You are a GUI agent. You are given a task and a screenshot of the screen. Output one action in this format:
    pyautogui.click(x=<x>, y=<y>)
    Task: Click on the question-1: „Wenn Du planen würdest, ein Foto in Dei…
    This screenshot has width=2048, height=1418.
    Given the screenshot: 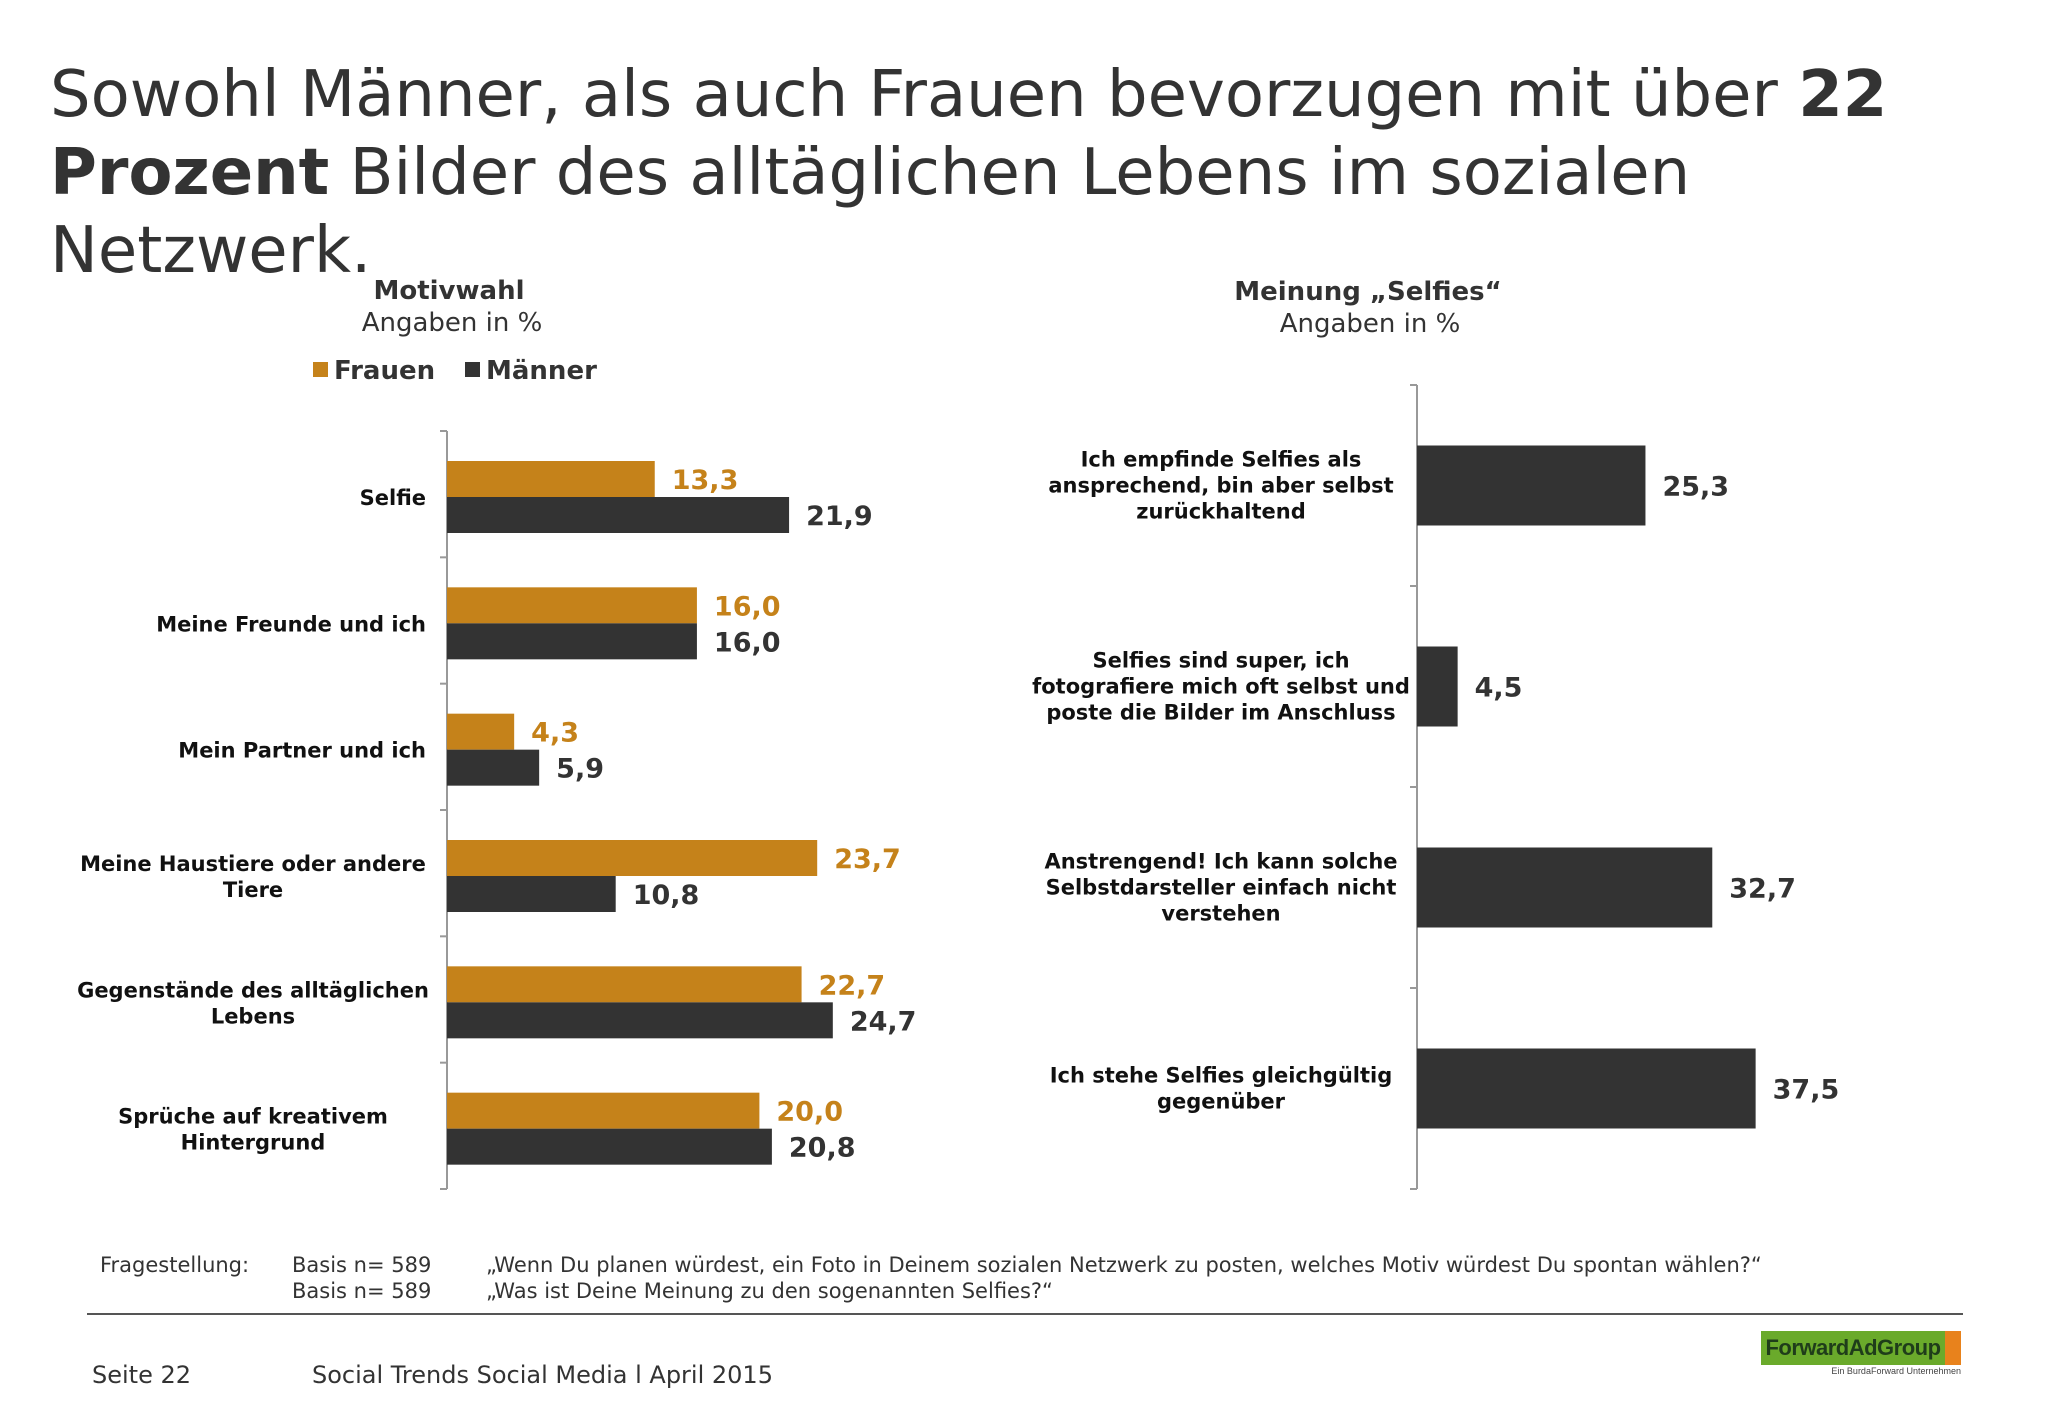 What is the action you would take?
    pyautogui.click(x=1124, y=1265)
    